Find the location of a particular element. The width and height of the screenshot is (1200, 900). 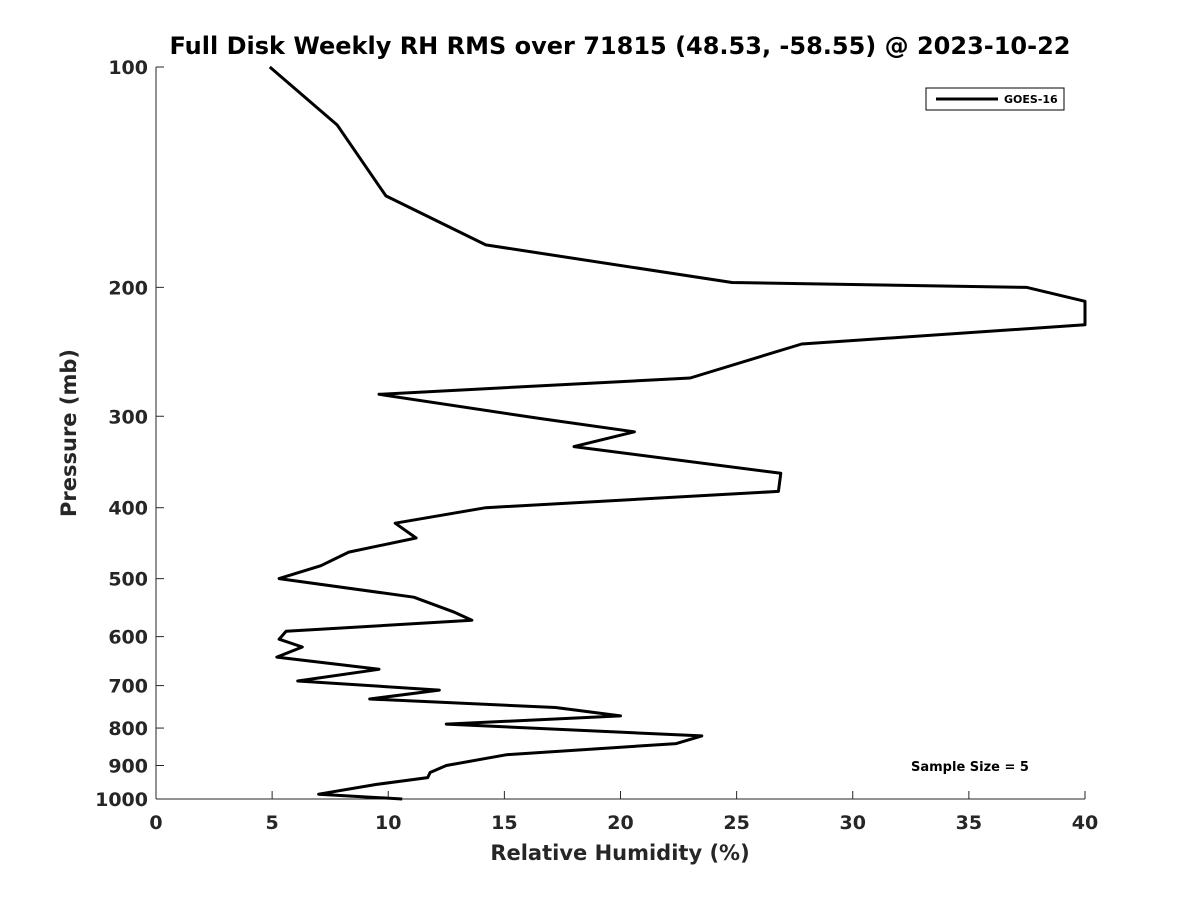

x-tick-label: 25 is located at coordinates (736, 823).